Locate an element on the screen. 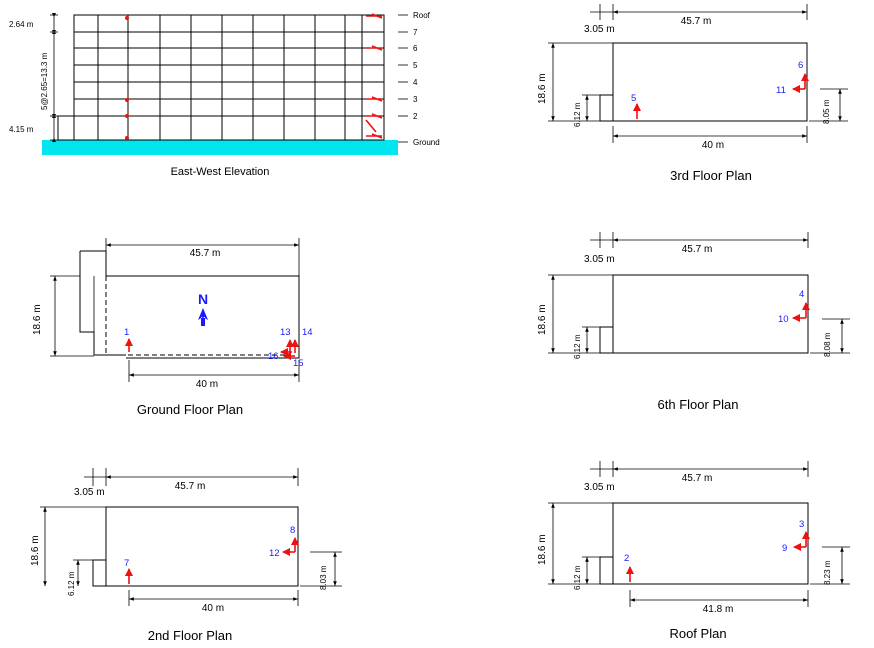 Image resolution: width=874 pixels, height=648 pixels. sensor-6: 6 is located at coordinates (800, 65).